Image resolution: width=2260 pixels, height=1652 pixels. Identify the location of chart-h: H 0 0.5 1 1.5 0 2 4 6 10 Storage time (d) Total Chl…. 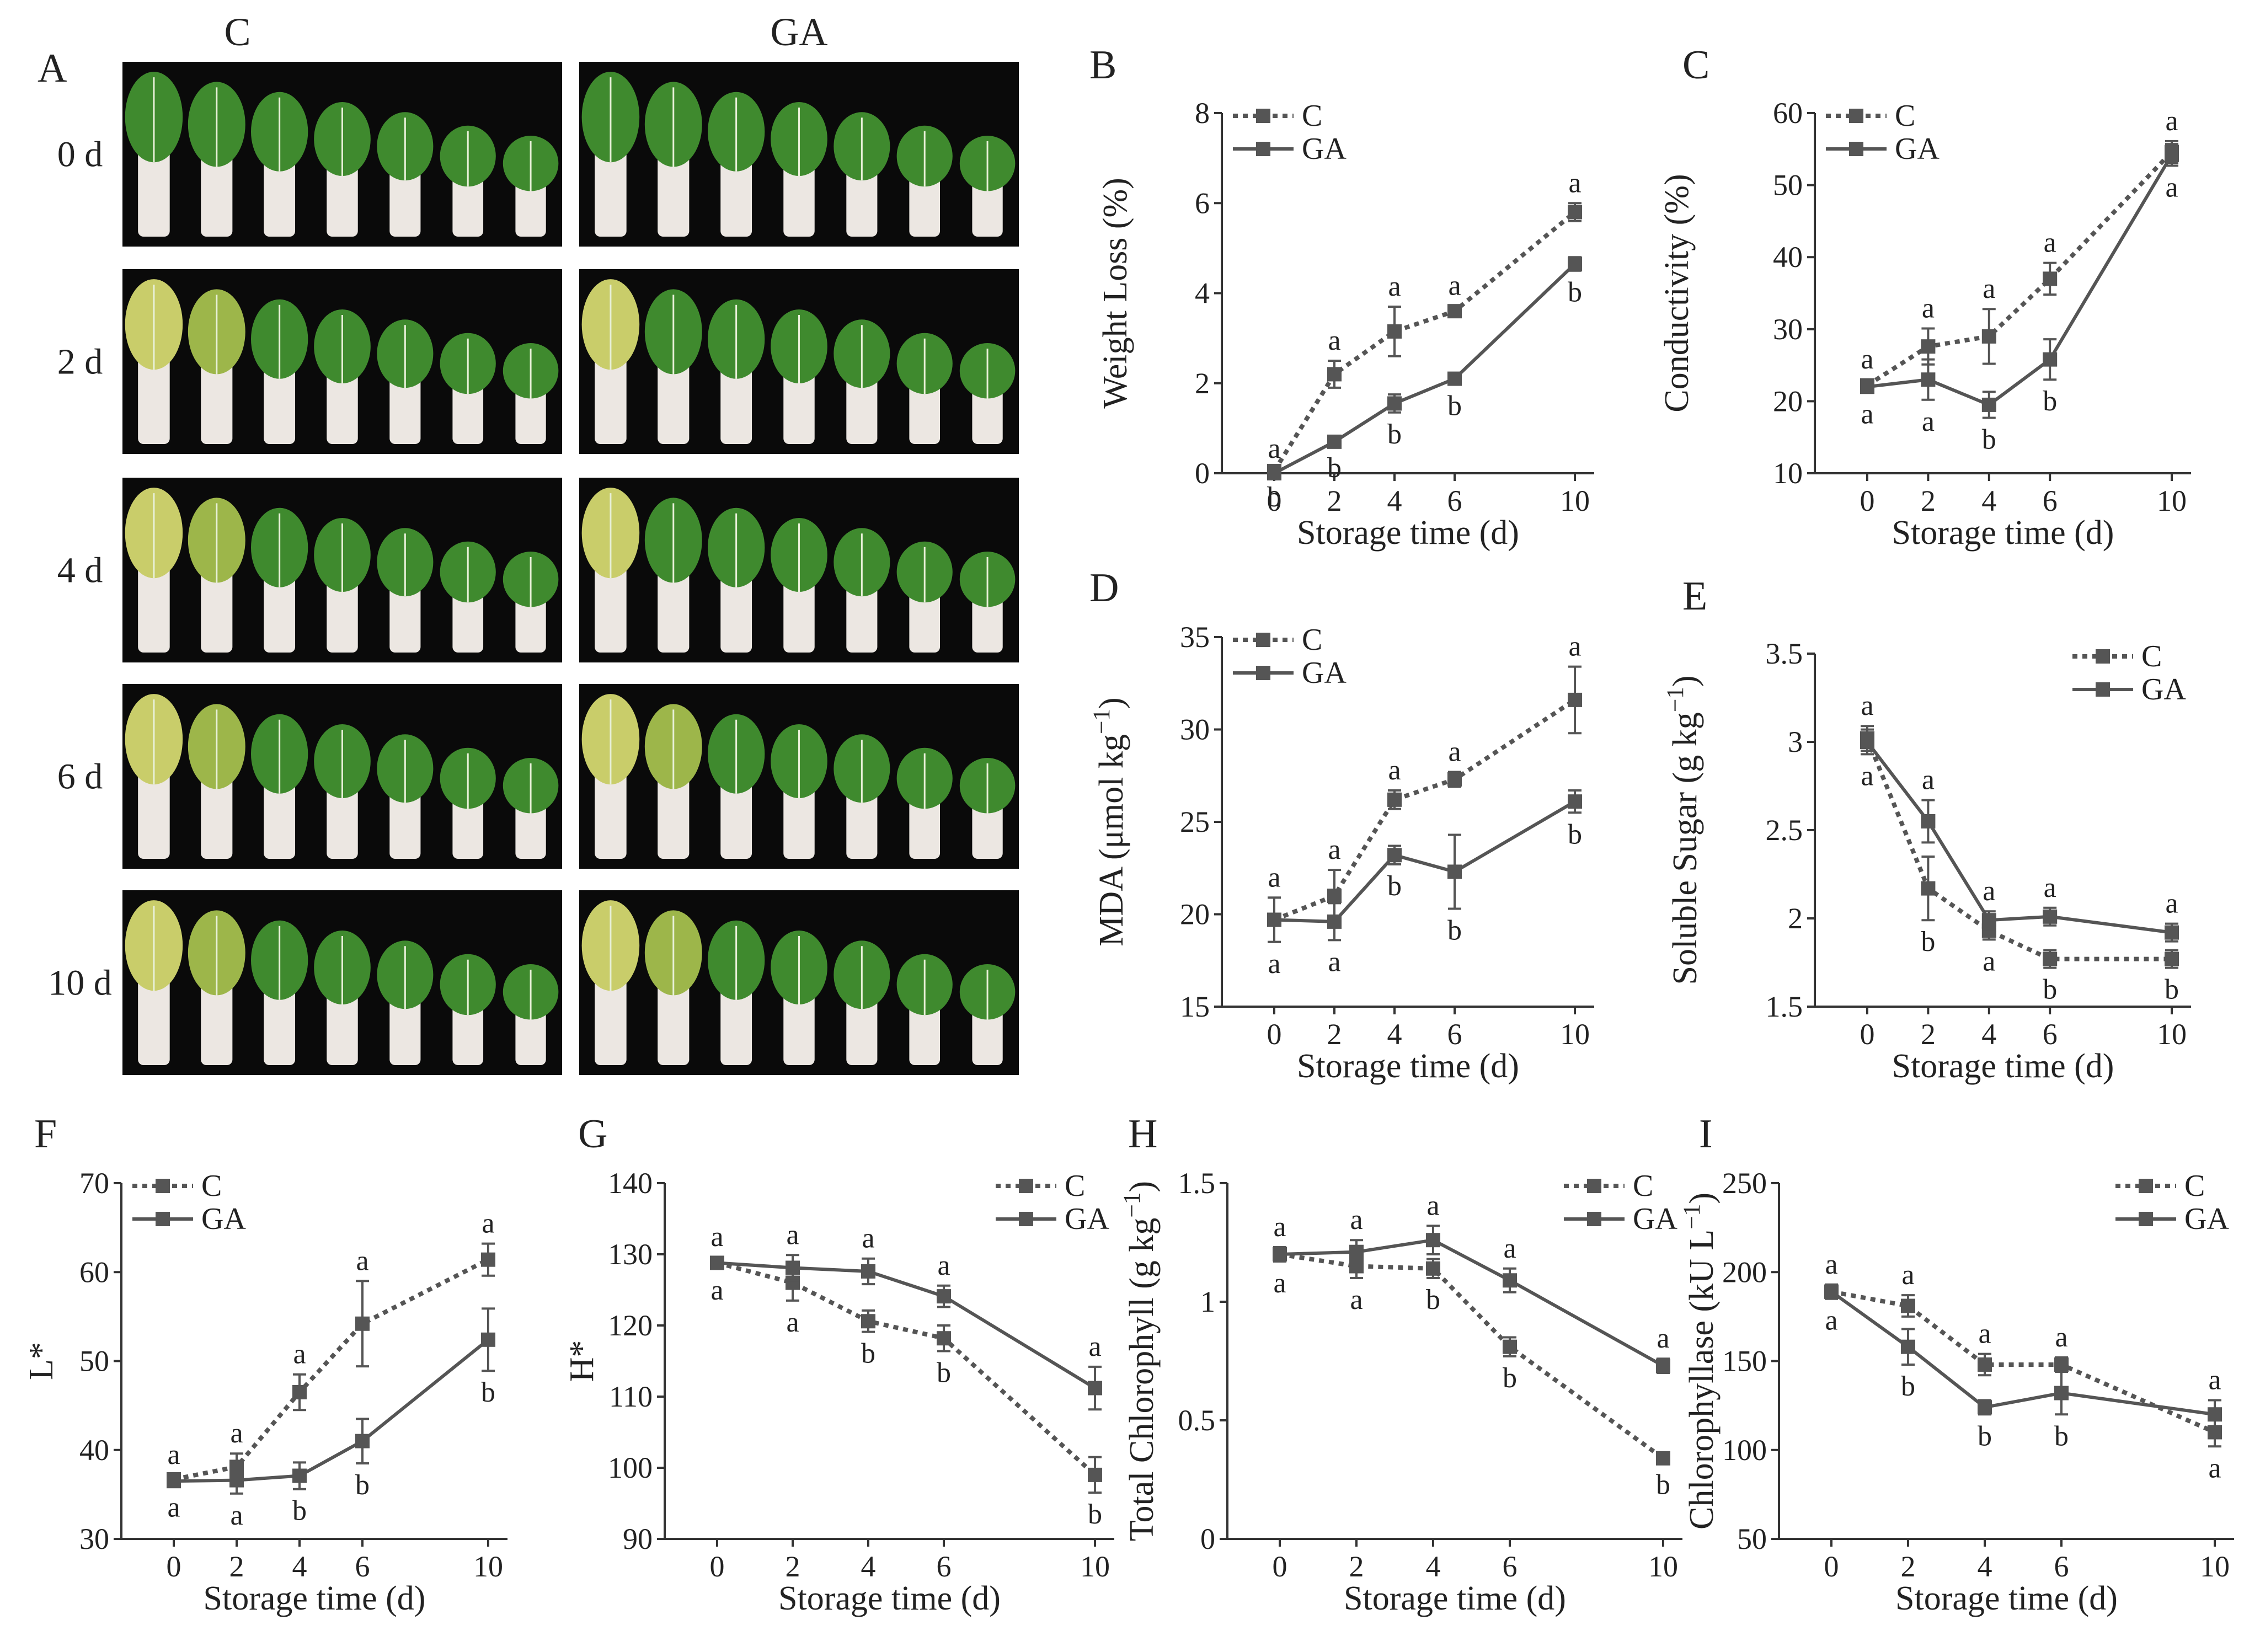
(1401, 1364).